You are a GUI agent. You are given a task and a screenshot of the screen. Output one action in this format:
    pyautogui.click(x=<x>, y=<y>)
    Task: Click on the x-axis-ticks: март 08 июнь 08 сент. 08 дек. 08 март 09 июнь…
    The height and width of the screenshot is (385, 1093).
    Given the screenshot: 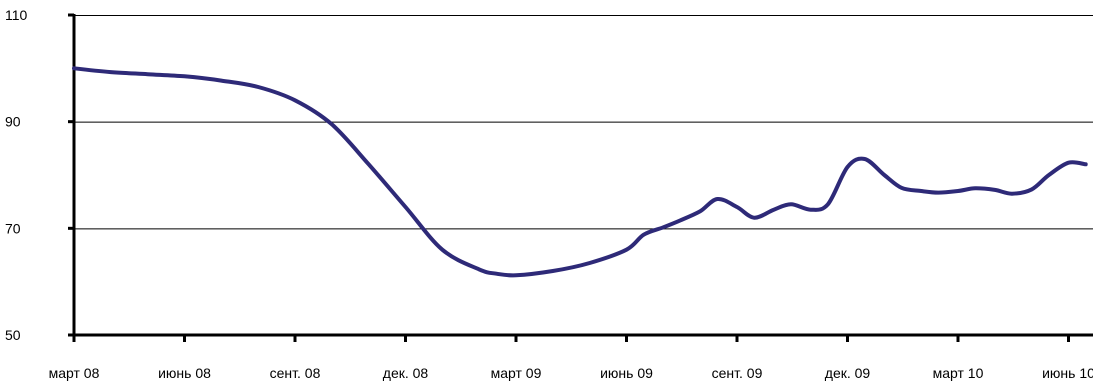 What is the action you would take?
    pyautogui.click(x=571, y=358)
    